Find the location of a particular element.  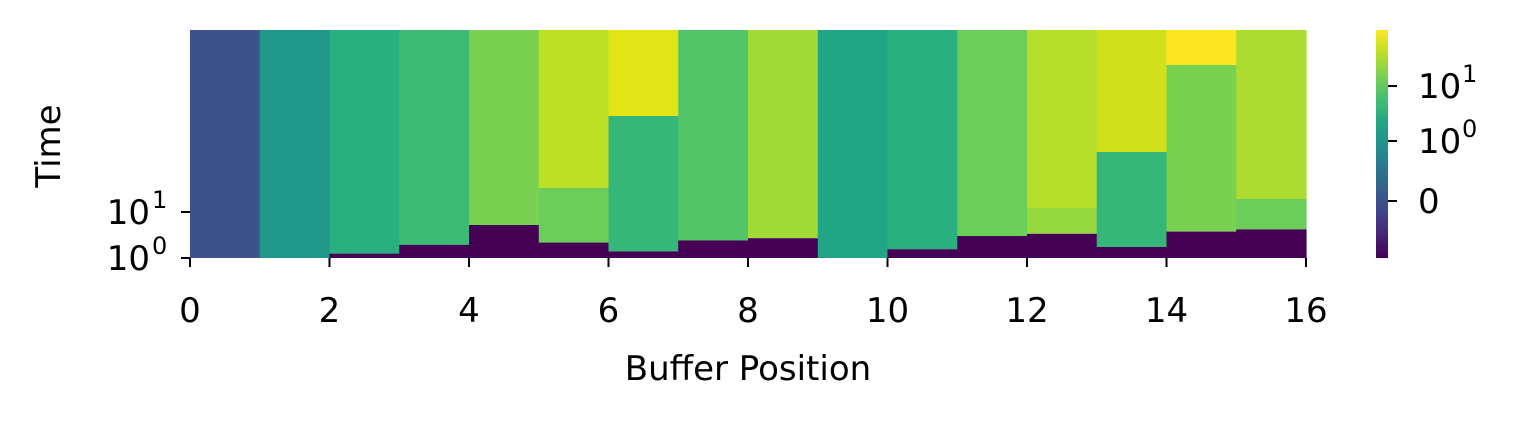

x-tick-label: 8 is located at coordinates (748, 311).